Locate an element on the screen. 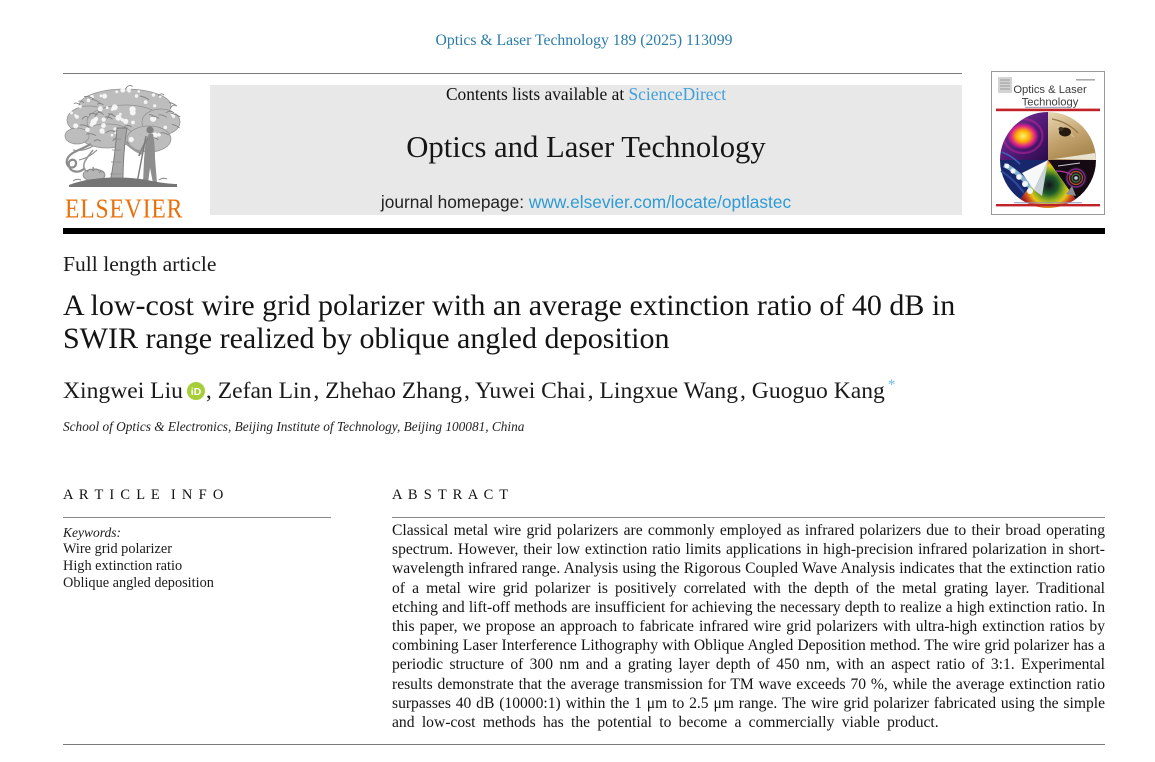  svg-text: Optics & Laser is located at coordinates (1050, 90).